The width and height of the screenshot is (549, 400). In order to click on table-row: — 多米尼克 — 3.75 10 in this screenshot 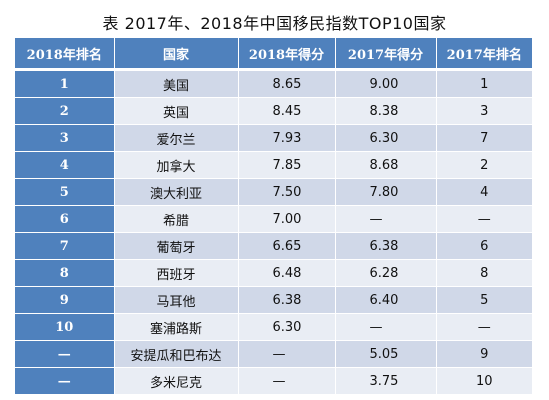, I will do `click(273, 380)`.